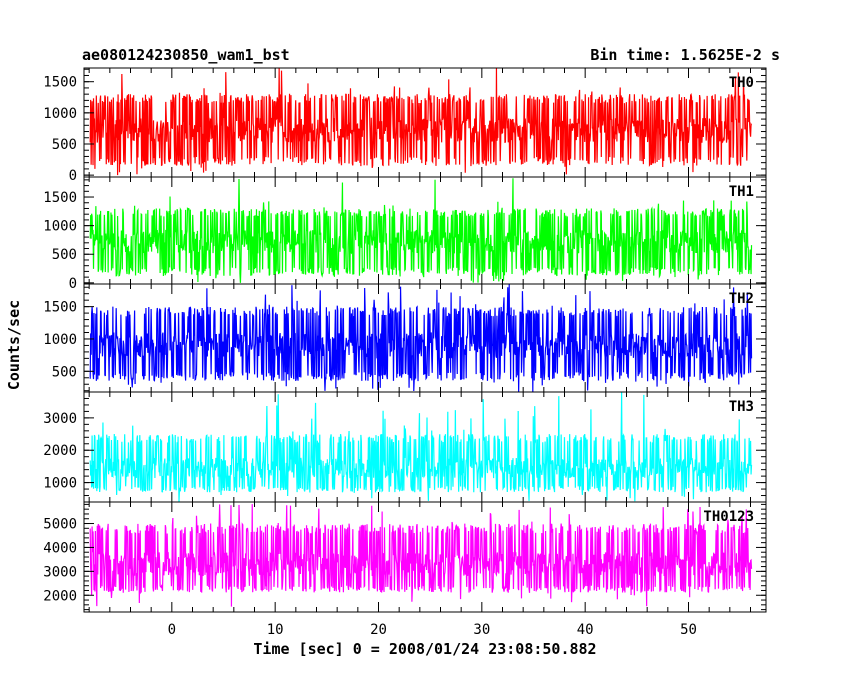 This screenshot has width=850, height=680. Describe the element at coordinates (421, 230) in the screenshot. I see `series-th1` at that location.